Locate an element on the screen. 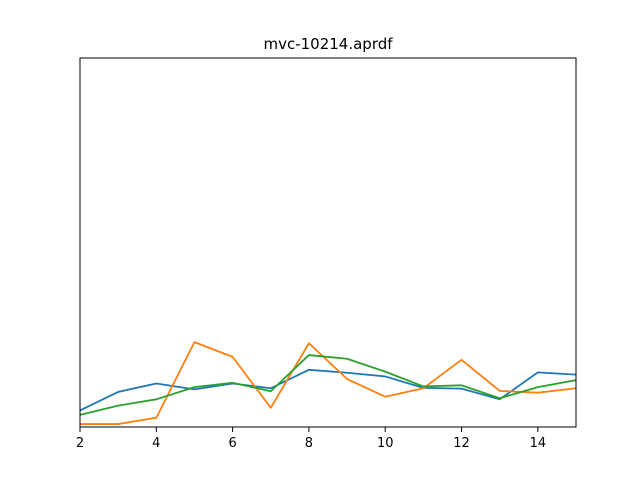  x-tick-label: 12 is located at coordinates (461, 443).